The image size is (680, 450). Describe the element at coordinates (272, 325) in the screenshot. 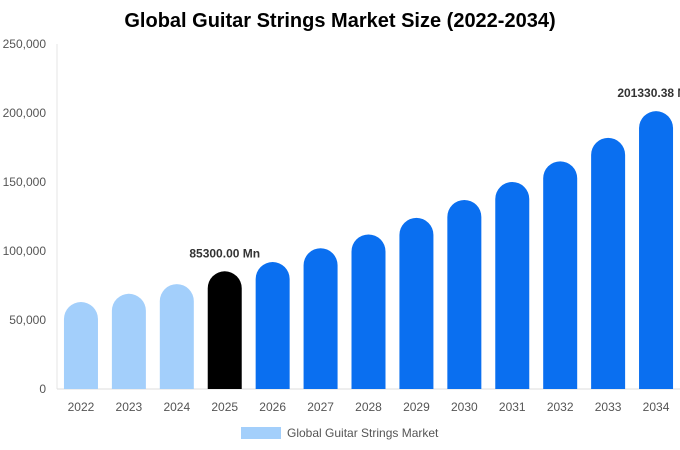

I see `bar-2026` at that location.